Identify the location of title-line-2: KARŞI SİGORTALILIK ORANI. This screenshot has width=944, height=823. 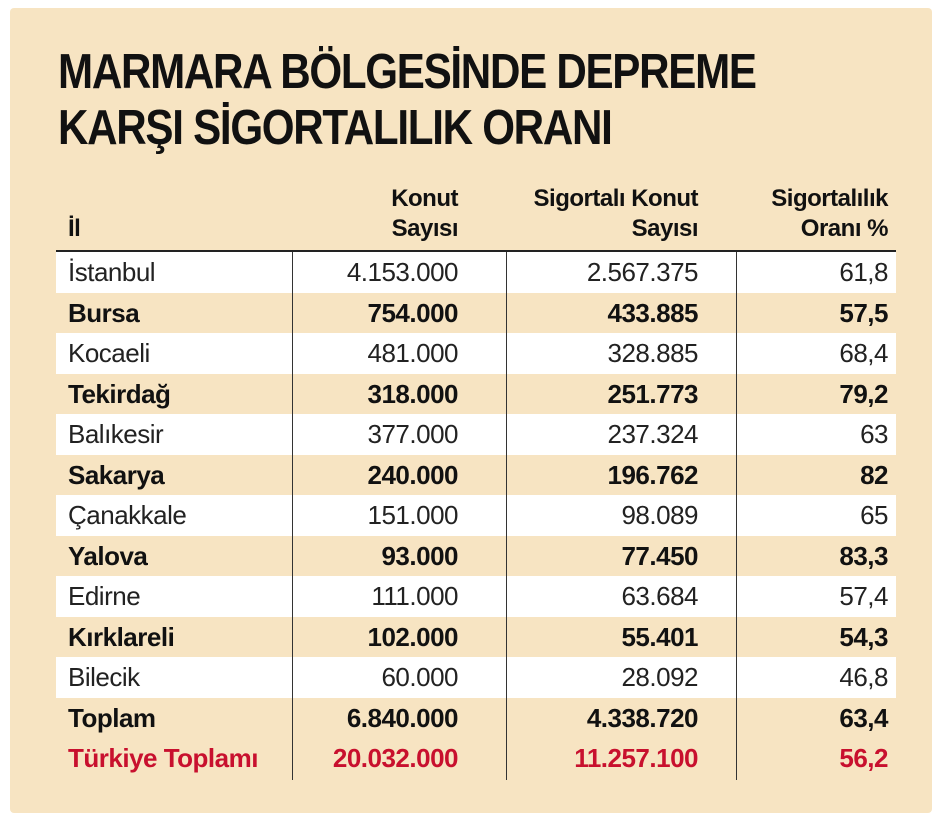
(335, 128).